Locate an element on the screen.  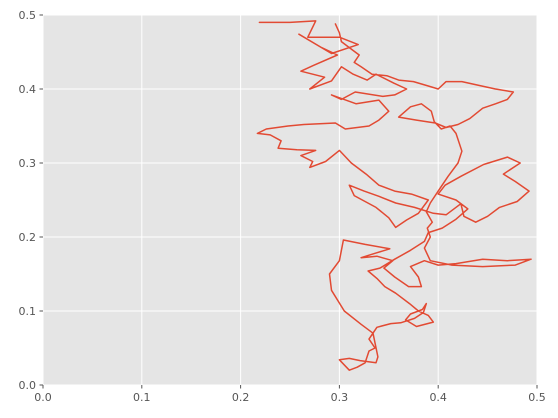
y-tick-label: 0.0 is located at coordinates (28, 385).